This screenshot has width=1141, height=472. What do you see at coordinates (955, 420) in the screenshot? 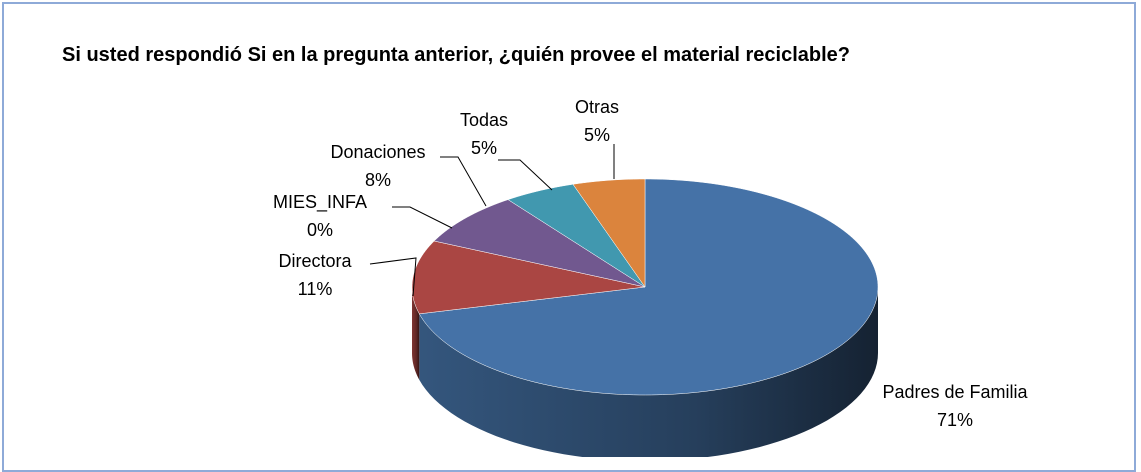
I see `slice-value-label: 71%` at bounding box center [955, 420].